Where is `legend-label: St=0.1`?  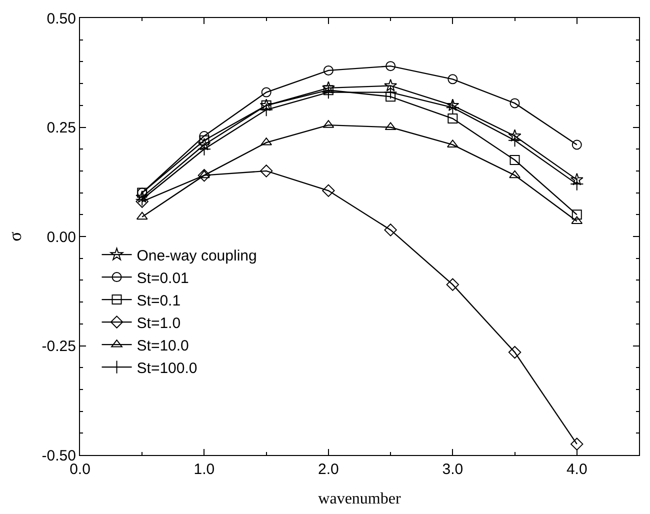
legend-label: St=0.1 is located at coordinates (158, 301).